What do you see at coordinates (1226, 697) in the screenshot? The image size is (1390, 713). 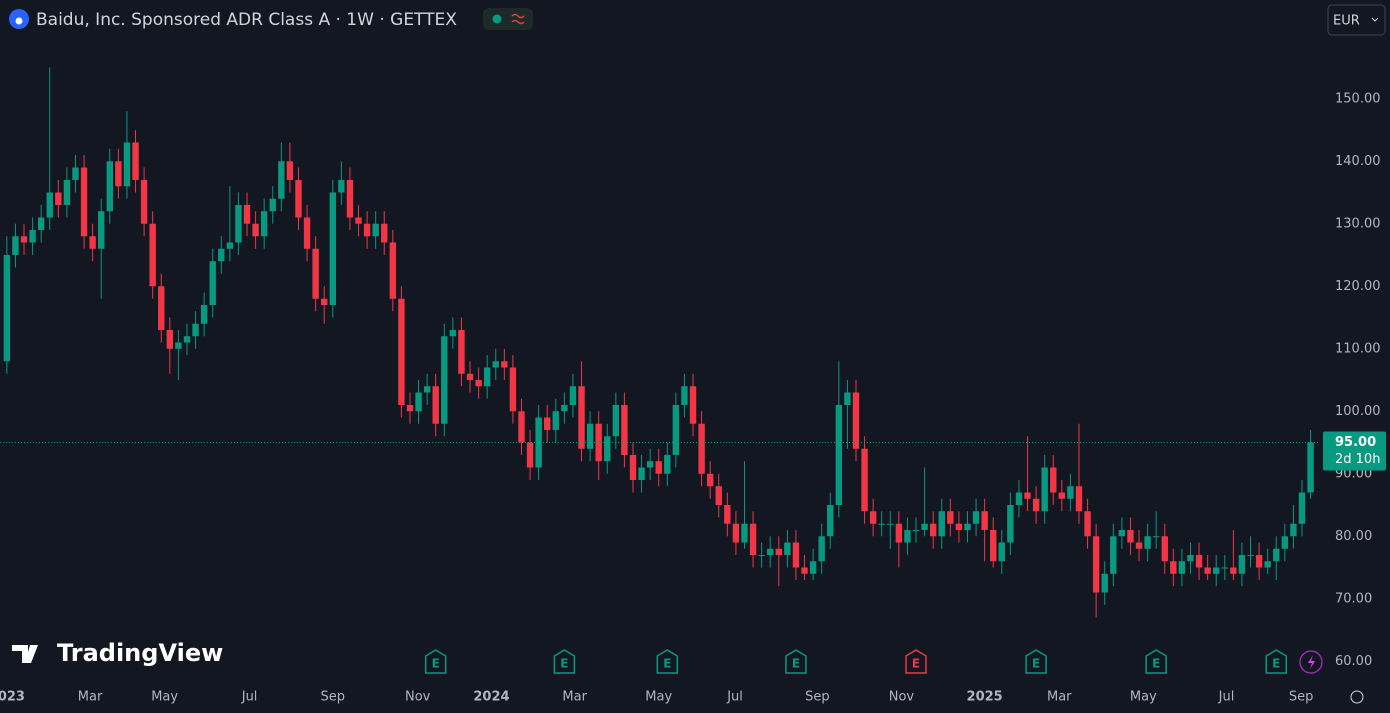 I see `x-tick-label: Jul` at bounding box center [1226, 697].